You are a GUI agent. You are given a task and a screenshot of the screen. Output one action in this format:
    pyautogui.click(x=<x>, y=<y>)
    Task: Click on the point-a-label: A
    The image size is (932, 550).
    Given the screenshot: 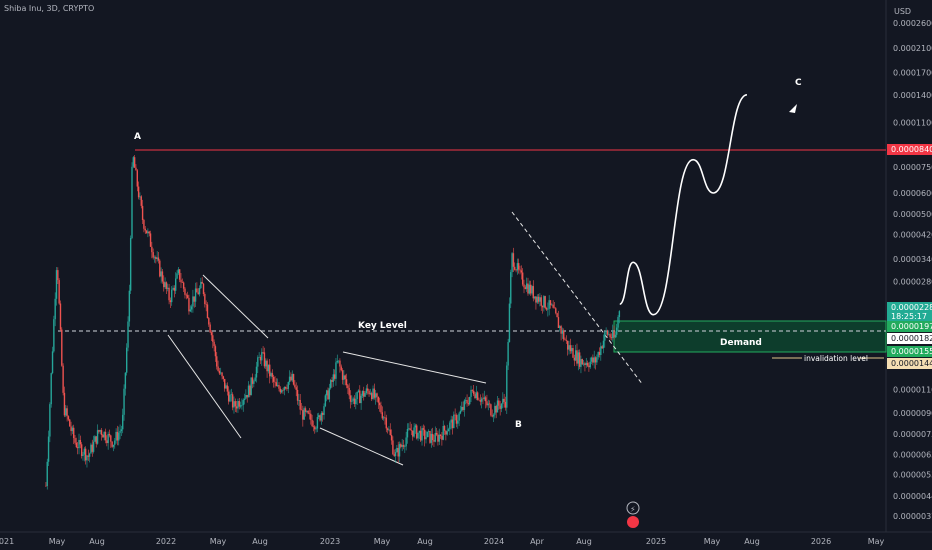 What is the action you would take?
    pyautogui.click(x=137, y=137)
    